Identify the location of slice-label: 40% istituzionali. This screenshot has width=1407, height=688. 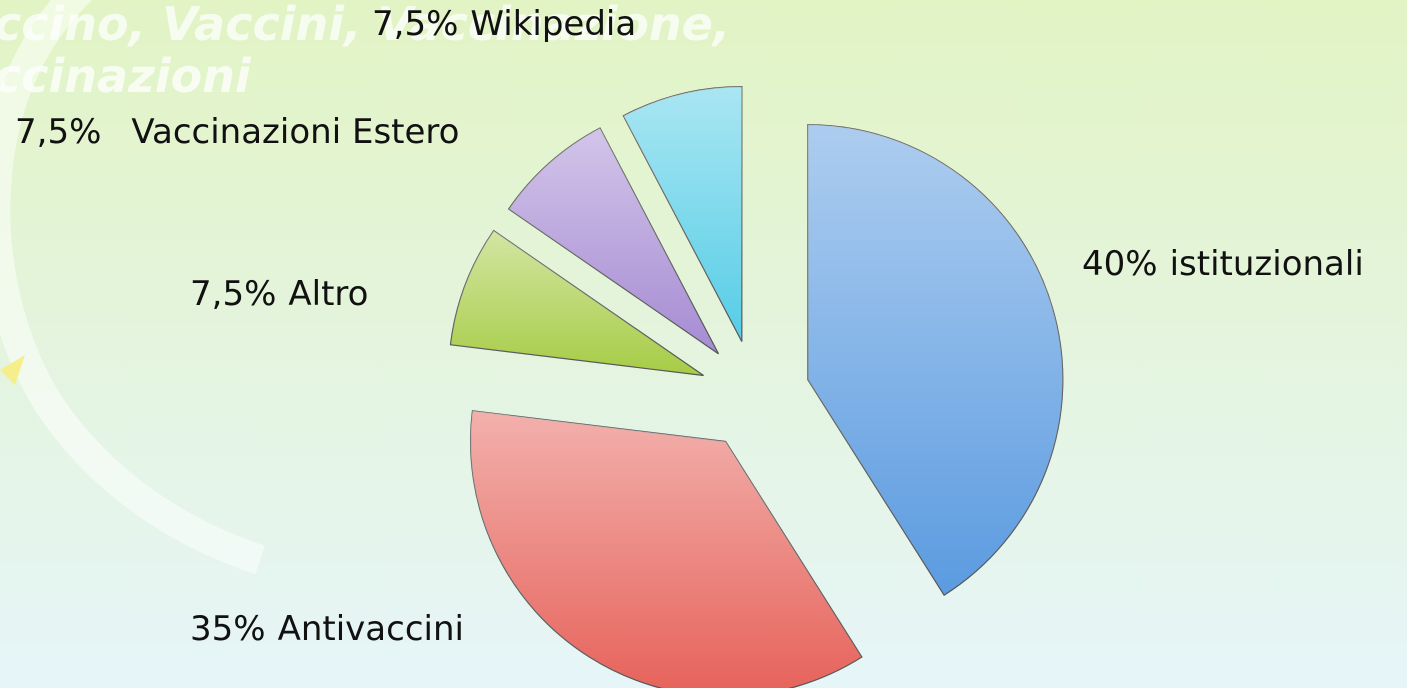
(1223, 264).